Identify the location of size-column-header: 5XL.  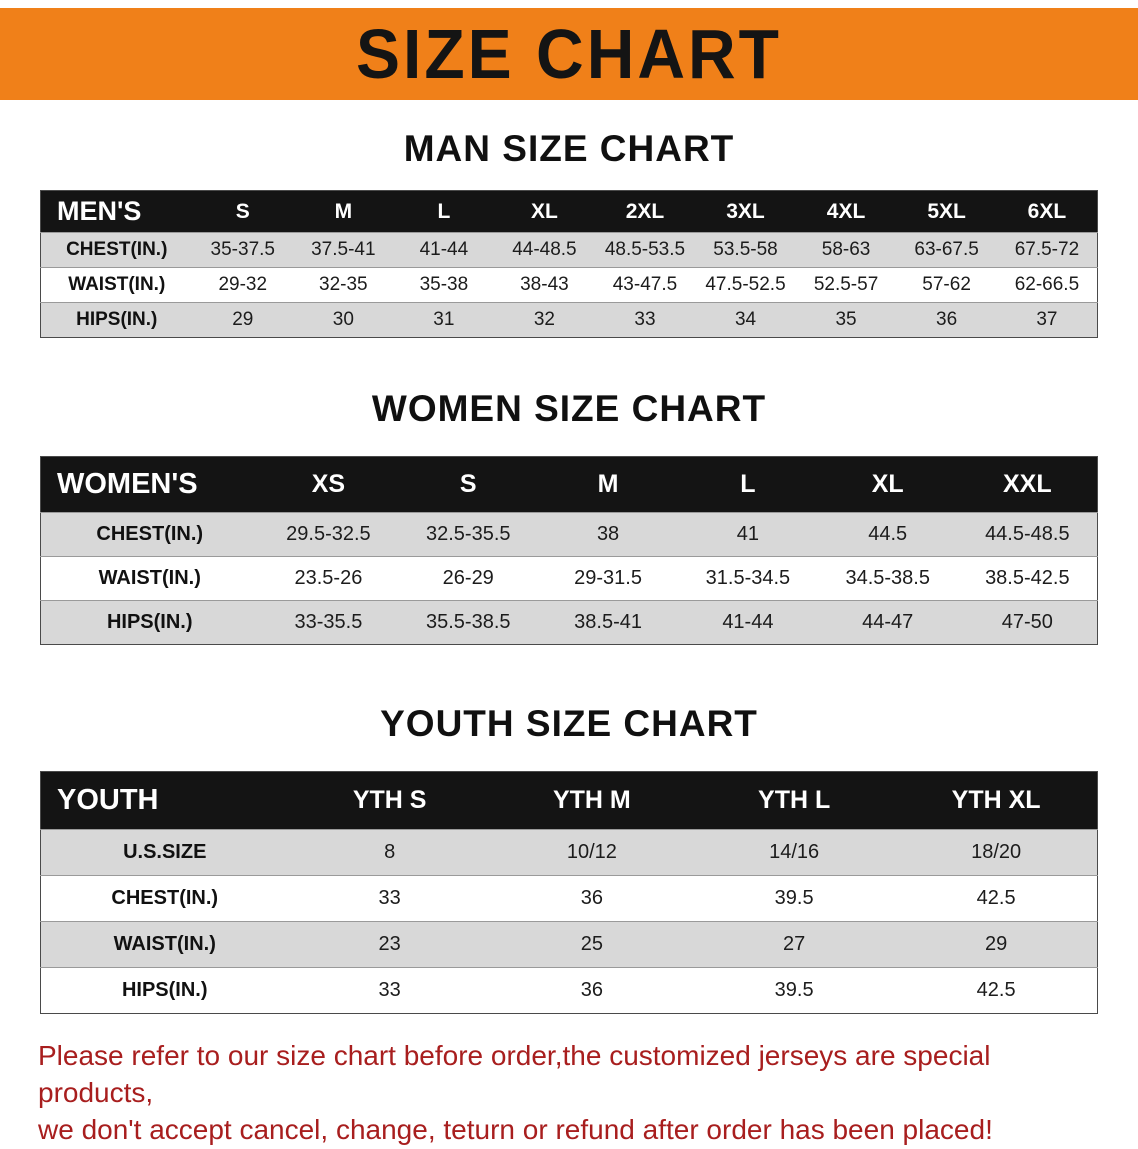
(946, 211).